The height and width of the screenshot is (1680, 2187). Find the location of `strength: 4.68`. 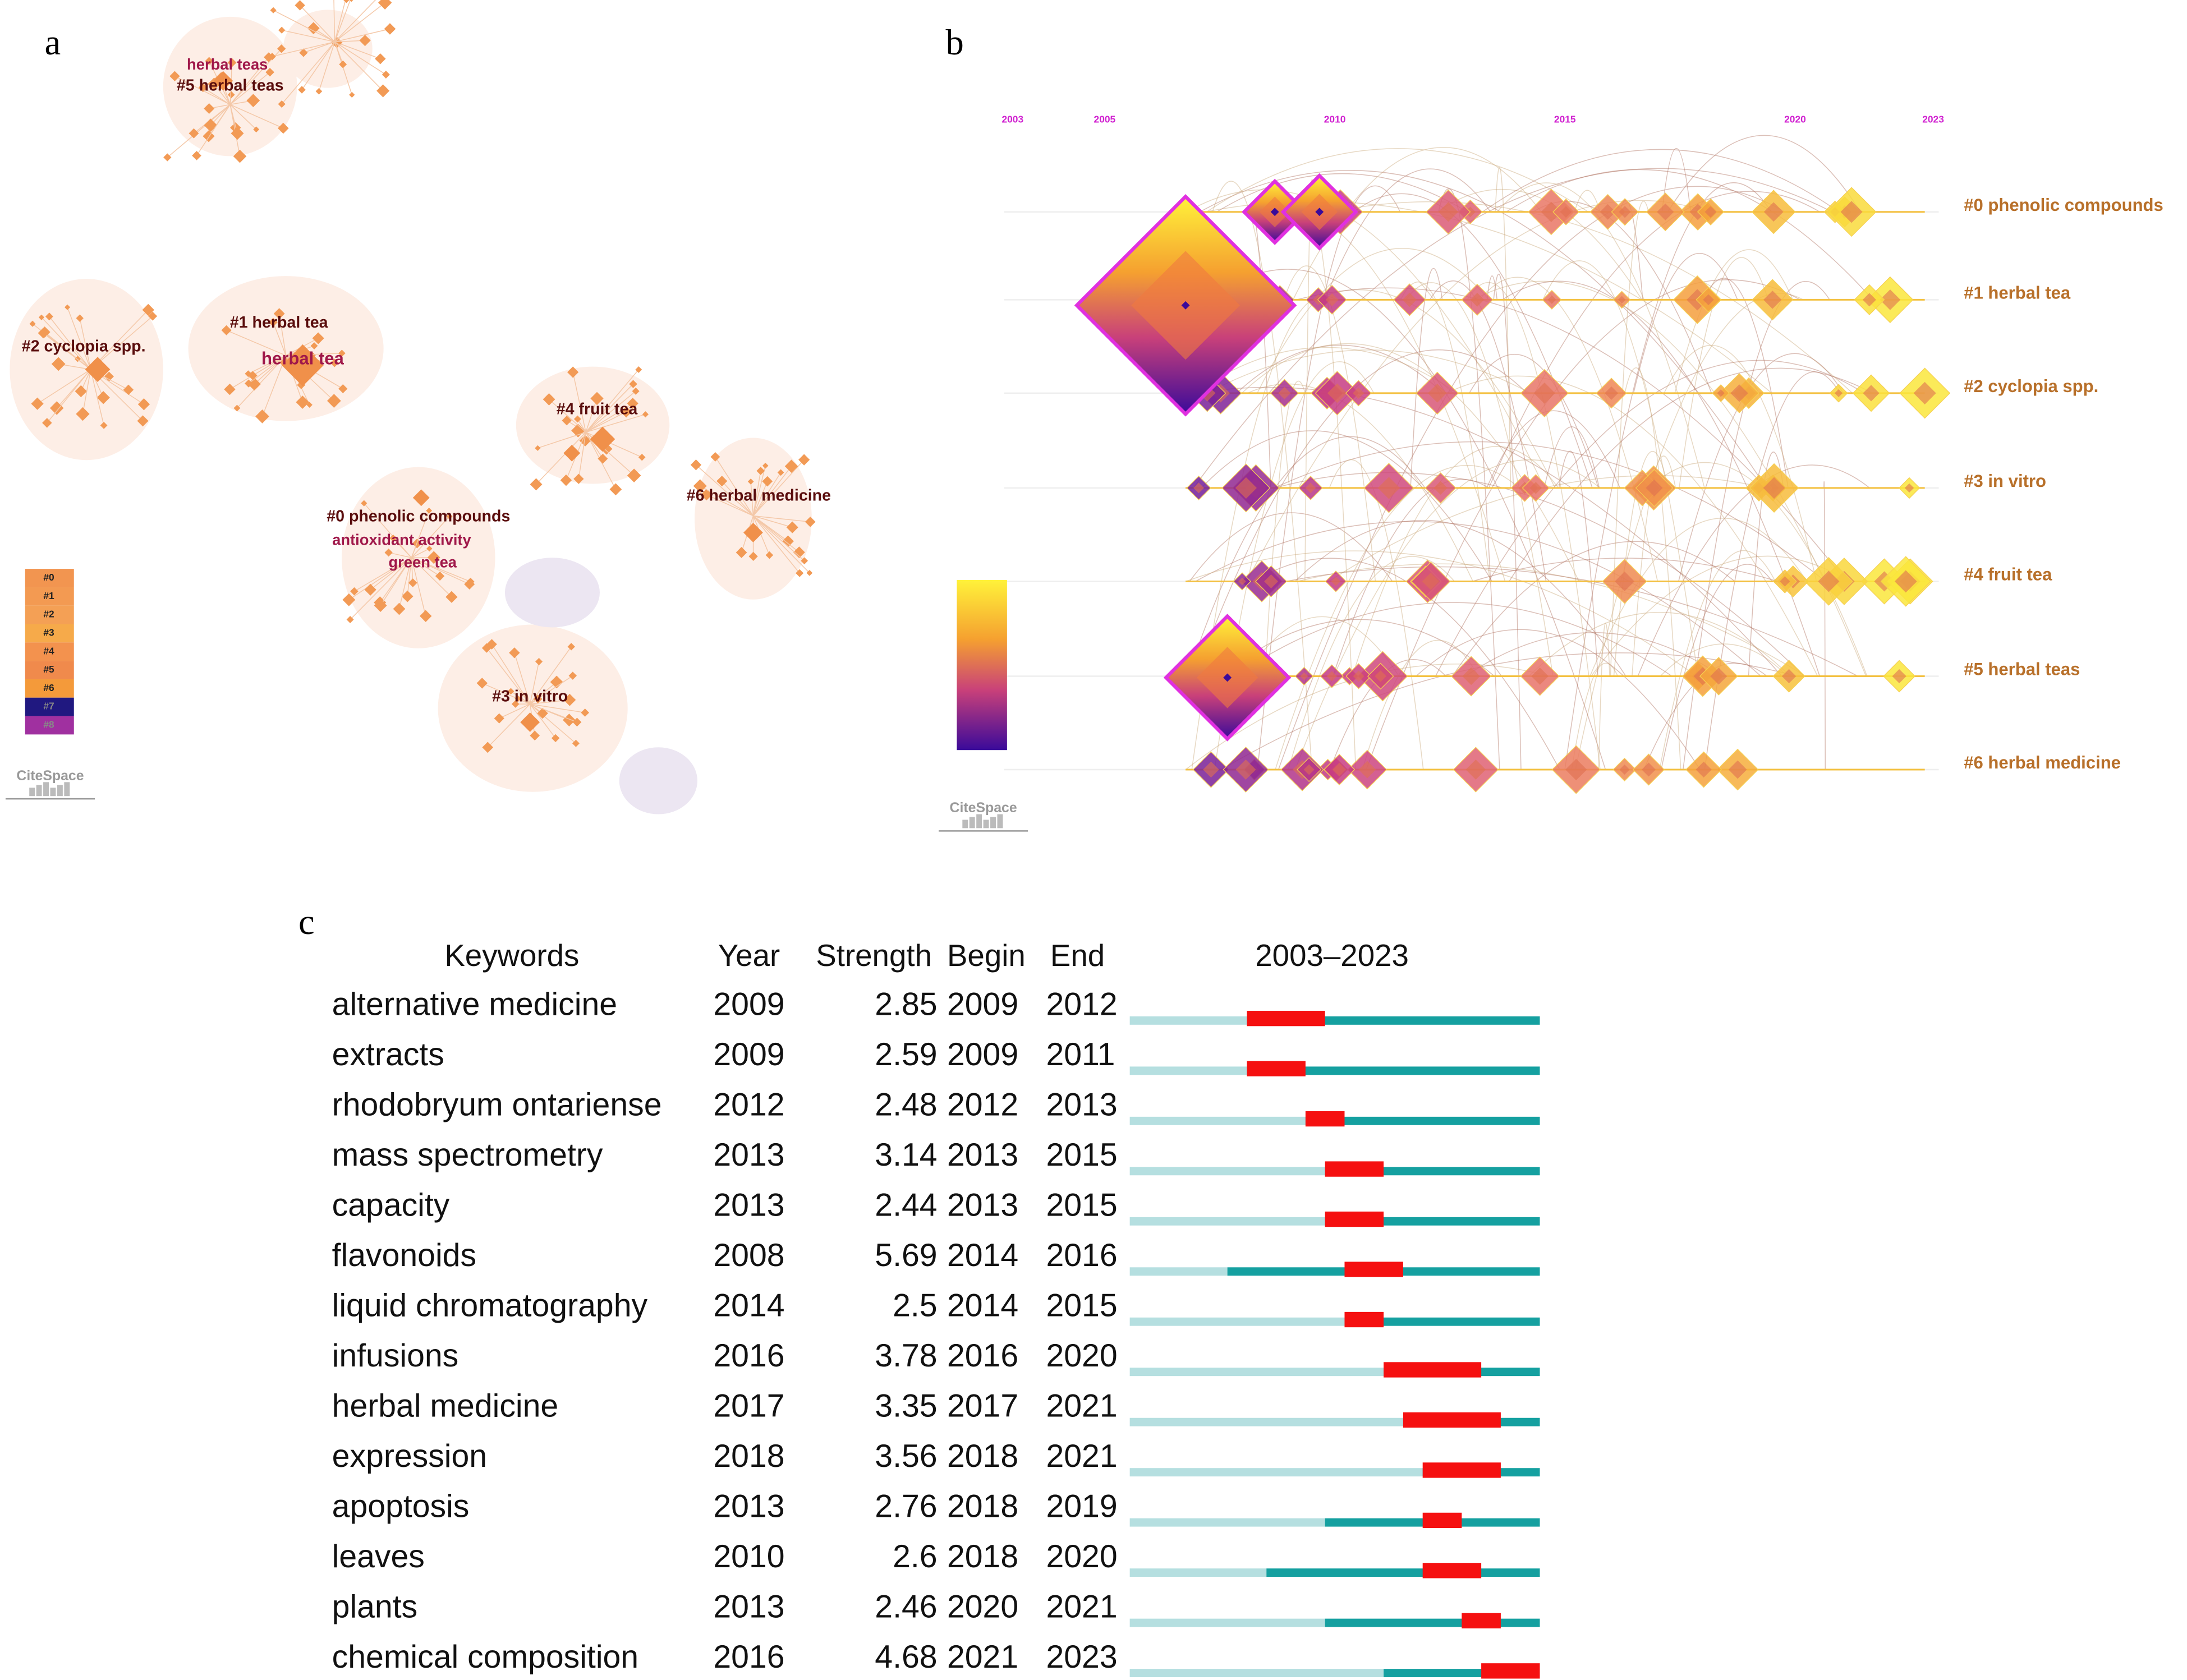

strength: 4.68 is located at coordinates (906, 1657).